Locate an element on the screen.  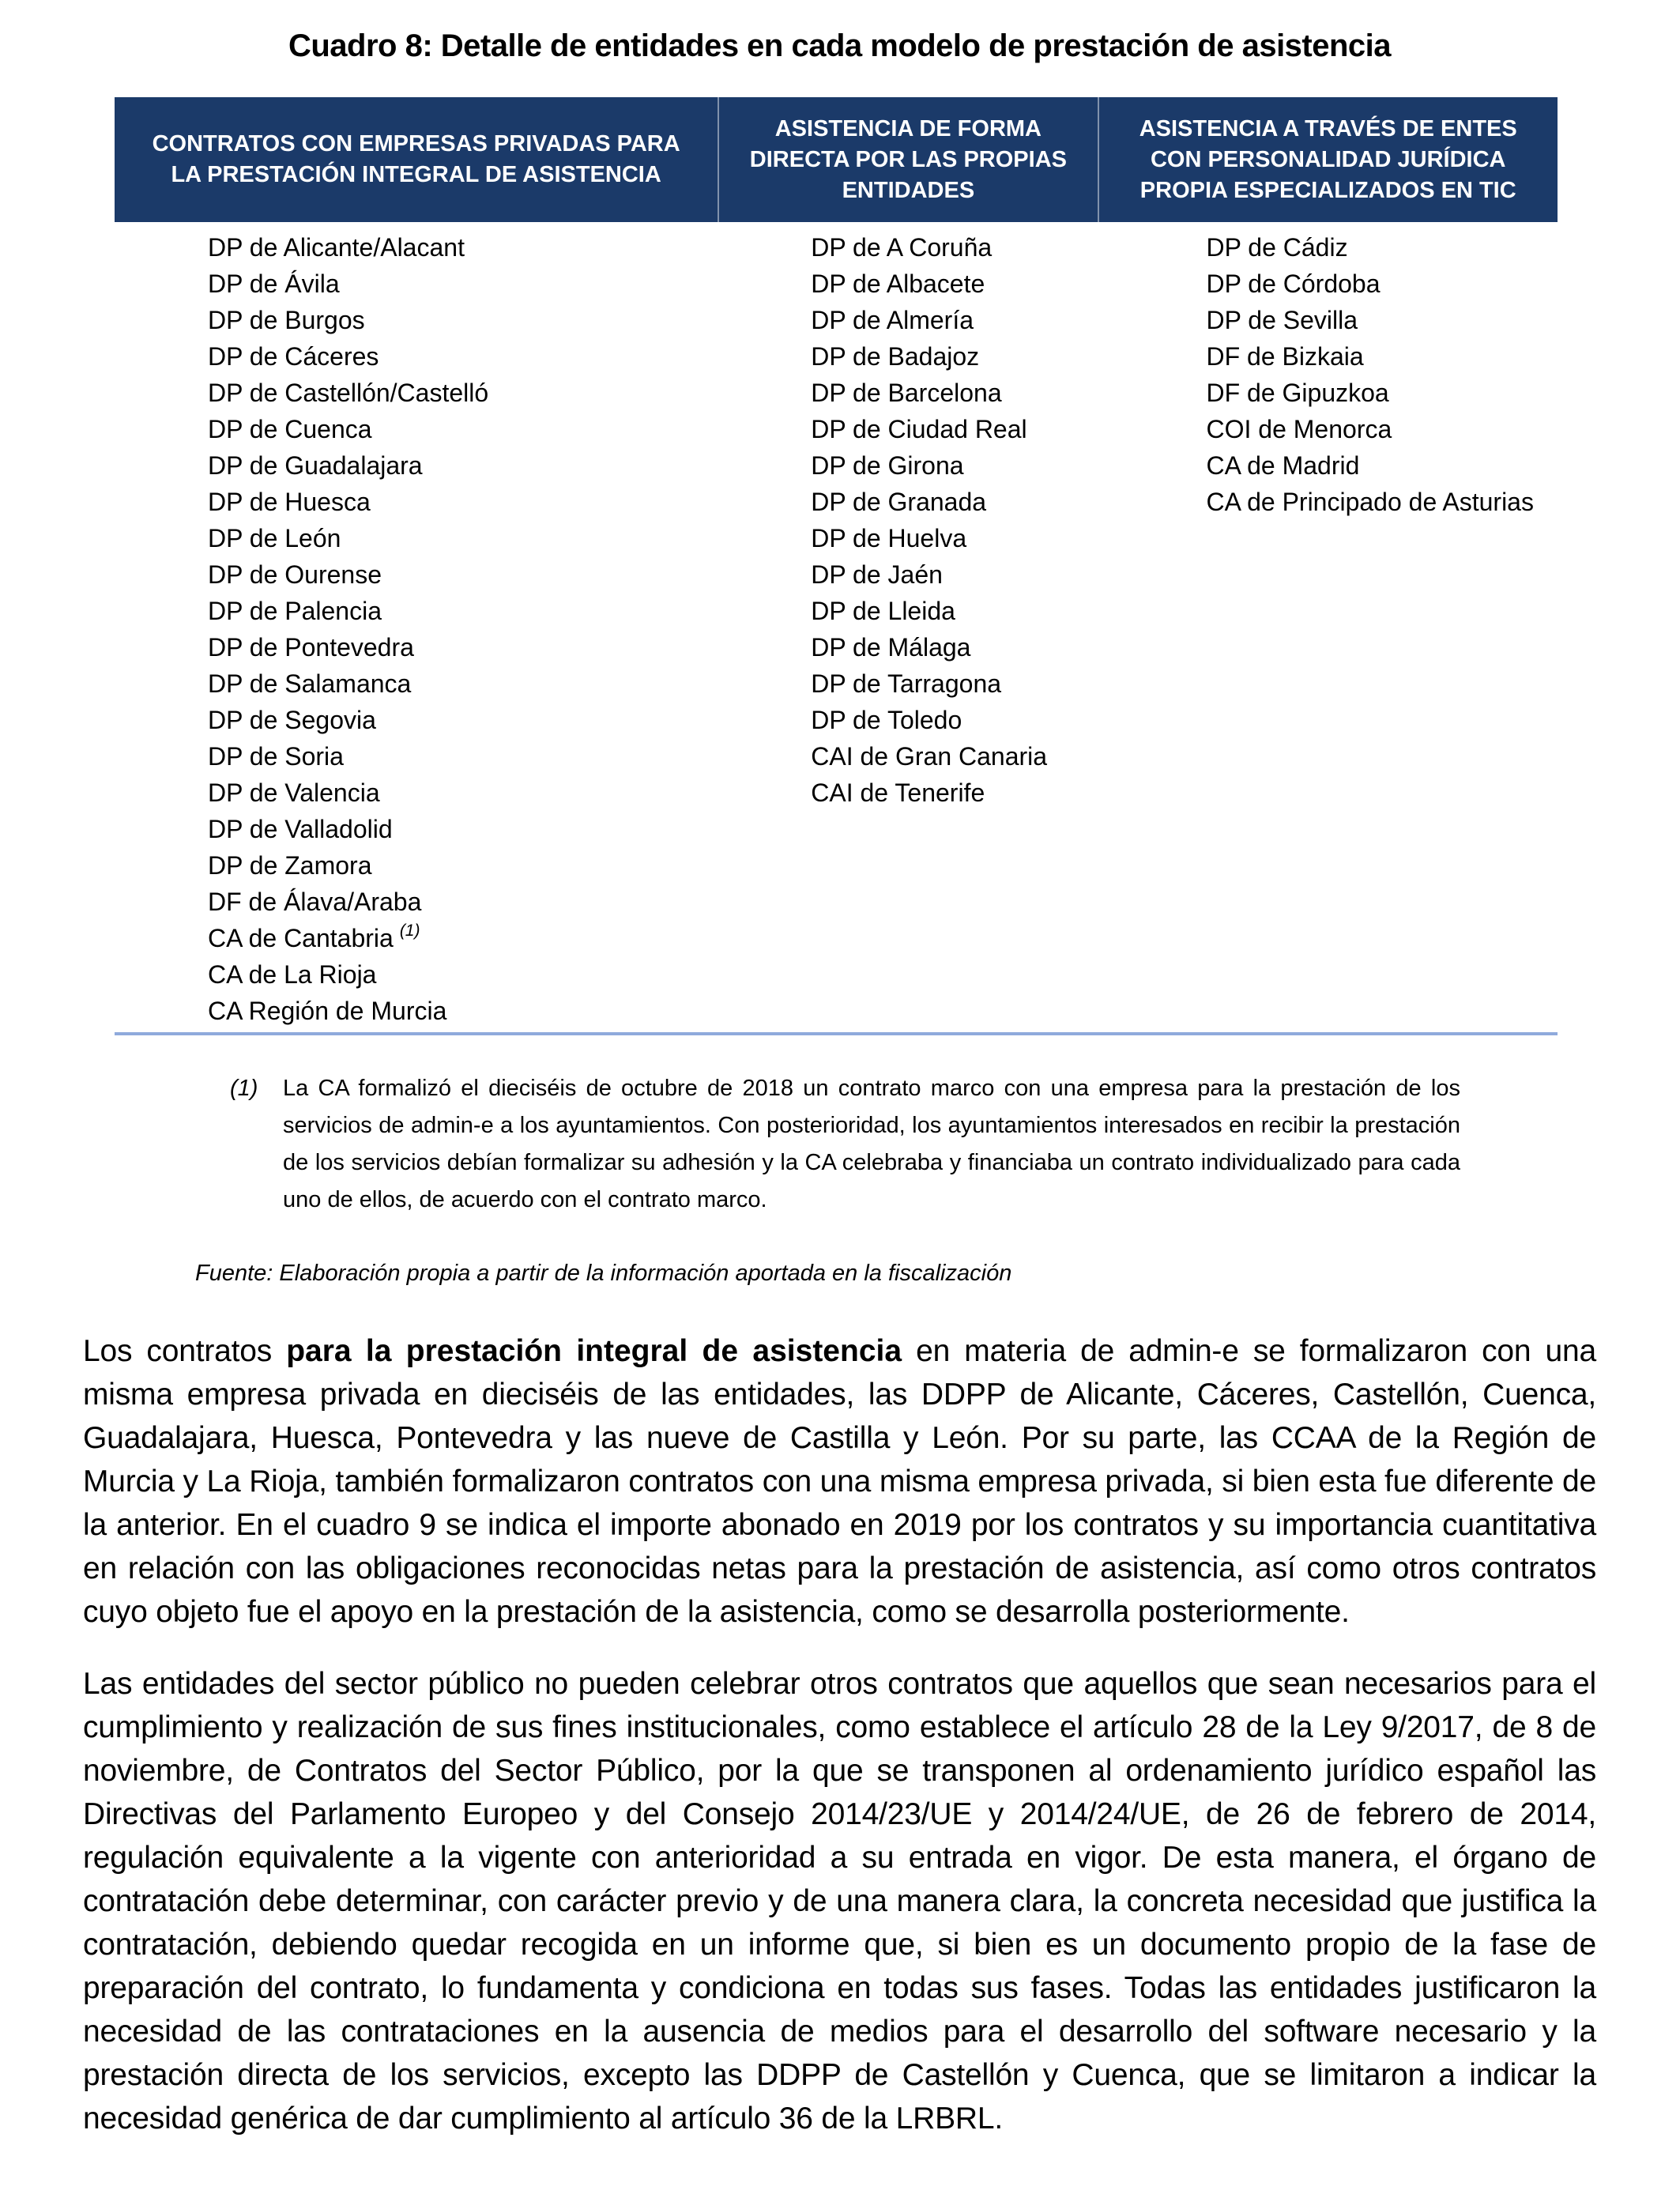
table-row: DP de Toledo is located at coordinates (954, 720).